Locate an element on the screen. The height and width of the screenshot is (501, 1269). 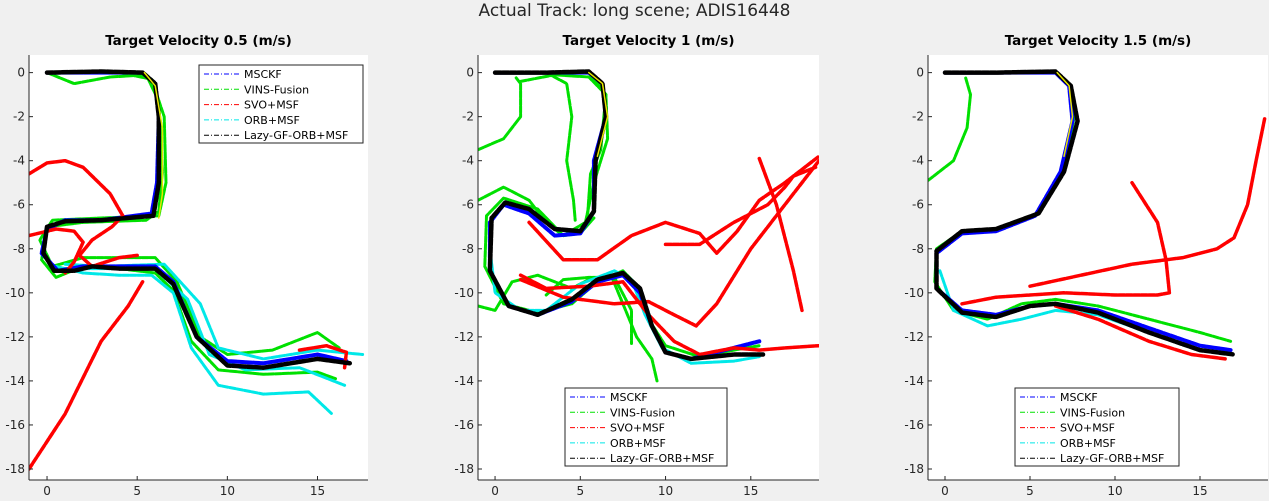
plot-title: Target Velocity 0.5 (m/s) is located at coordinates (198, 41).